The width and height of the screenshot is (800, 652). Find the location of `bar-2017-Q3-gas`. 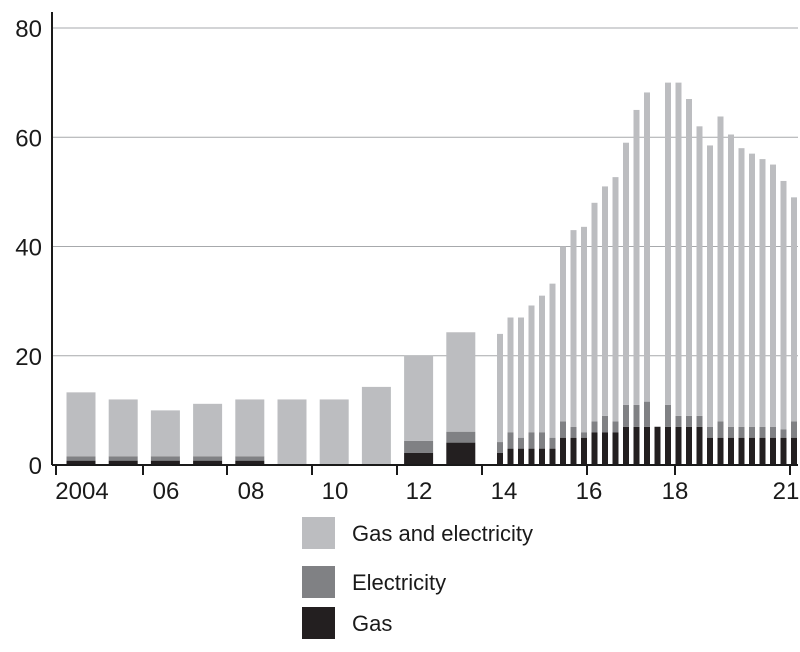

bar-2017-Q3-gas is located at coordinates (647, 445).